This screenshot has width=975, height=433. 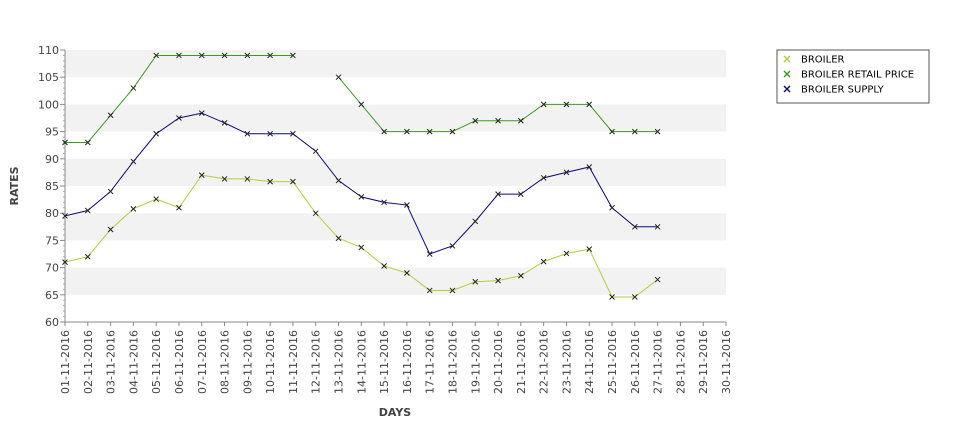 What do you see at coordinates (133, 362) in the screenshot?
I see `x-tick-label: 04-11-2016` at bounding box center [133, 362].